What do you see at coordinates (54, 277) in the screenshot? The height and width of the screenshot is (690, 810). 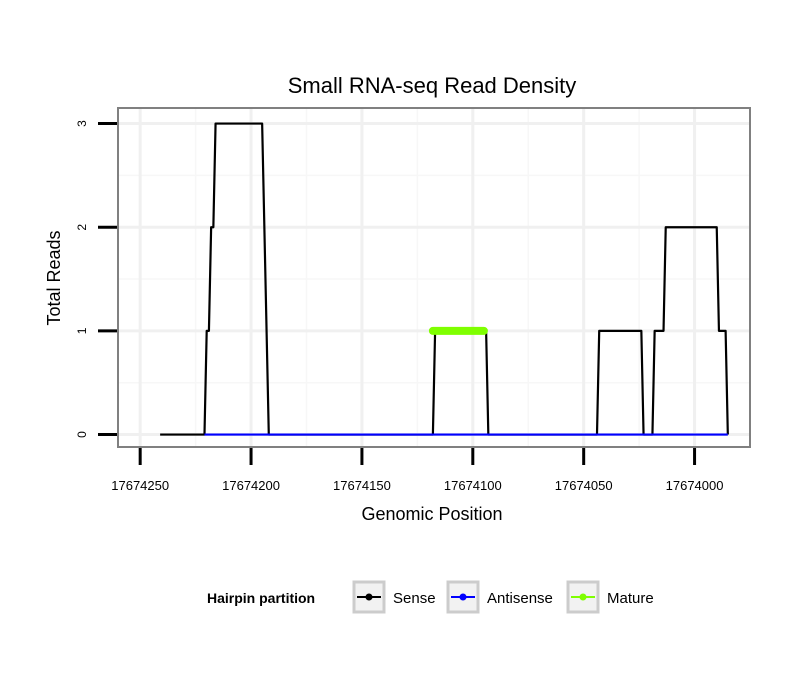 I see `y-axis-label: Total Reads` at bounding box center [54, 277].